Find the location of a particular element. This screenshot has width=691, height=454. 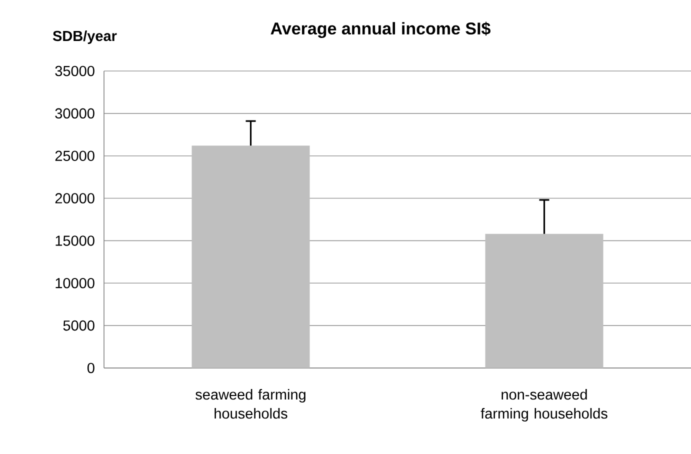

y-tick-label: 10000 is located at coordinates (75, 283).